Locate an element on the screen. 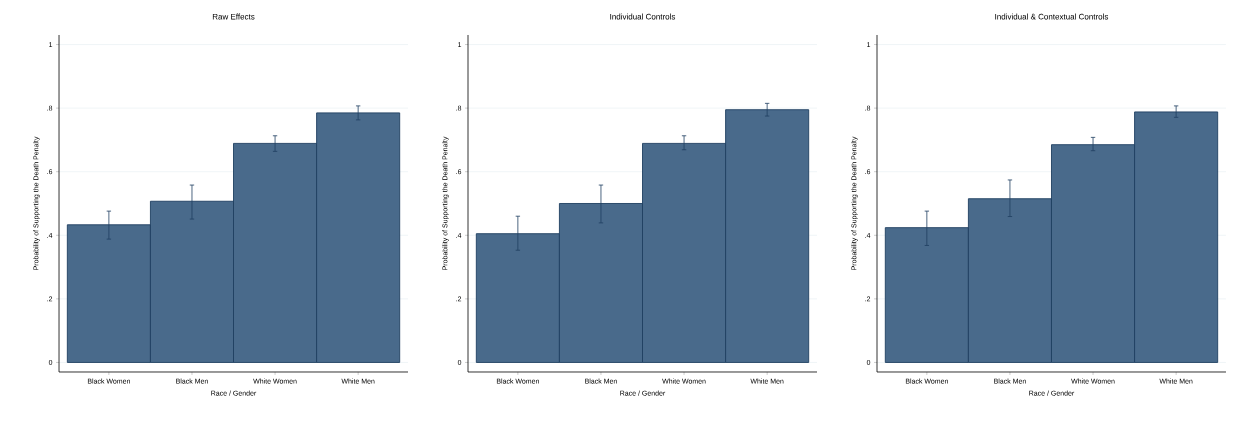 Image resolution: width=1245 pixels, height=423 pixels. chart-title: Raw Effects is located at coordinates (233, 16).